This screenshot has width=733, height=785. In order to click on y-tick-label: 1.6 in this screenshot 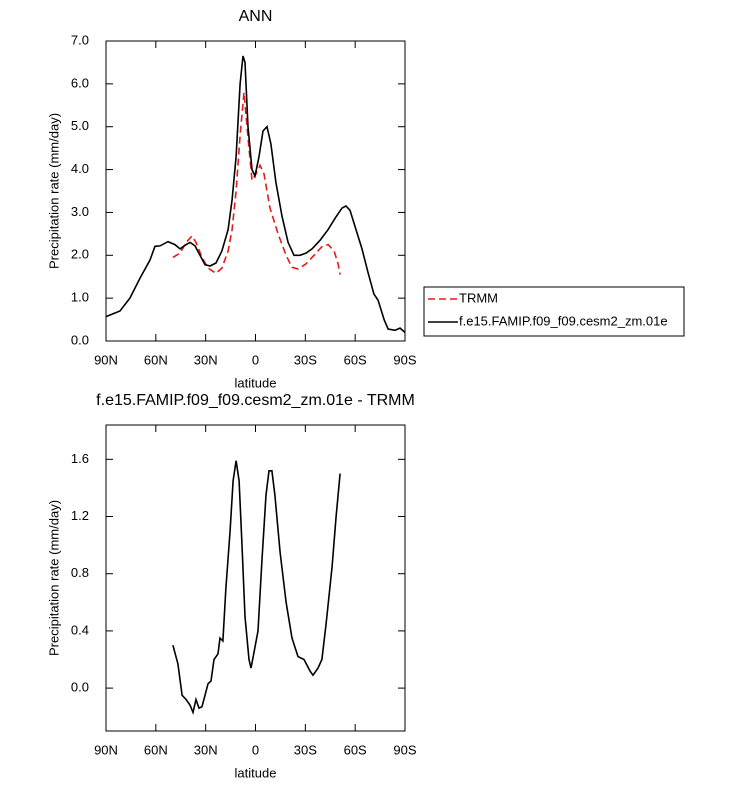, I will do `click(80, 458)`.